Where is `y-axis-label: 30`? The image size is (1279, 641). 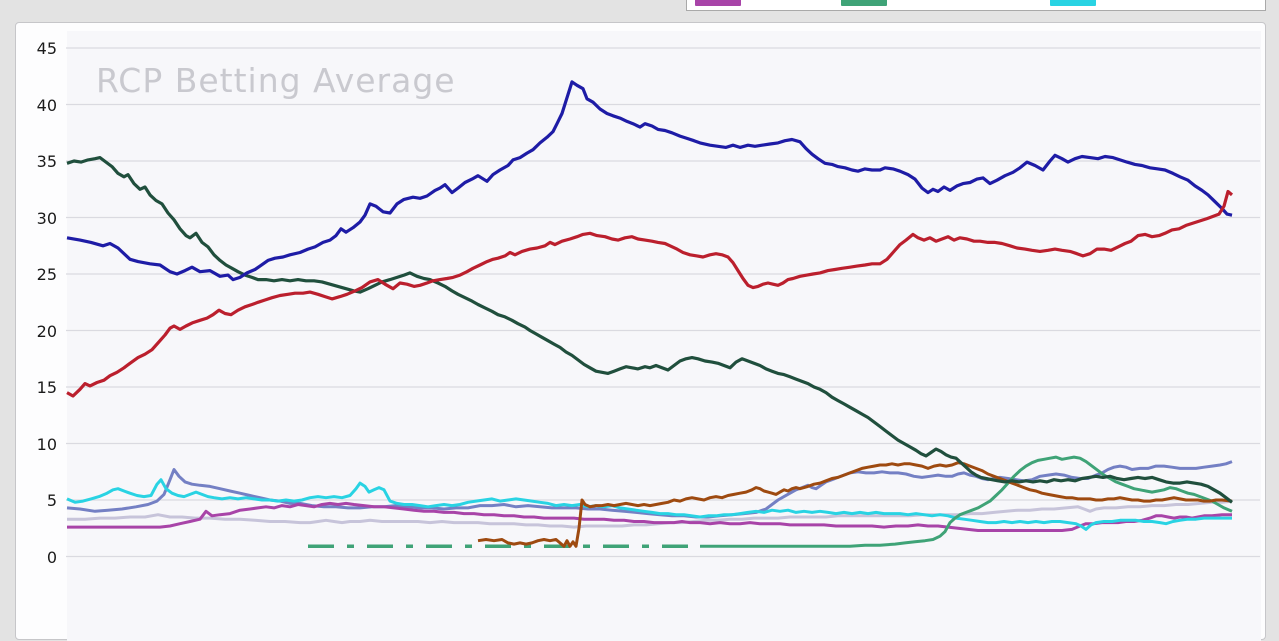
y-axis-label: 30 is located at coordinates (46, 218).